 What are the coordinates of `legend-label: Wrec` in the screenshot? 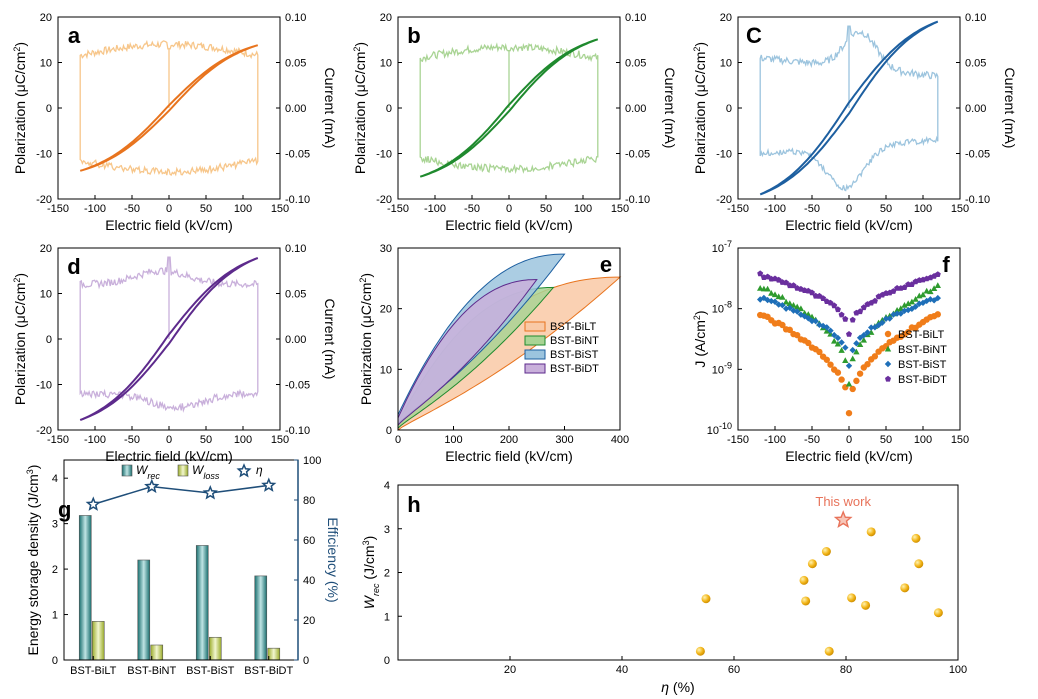 It's located at (148, 472).